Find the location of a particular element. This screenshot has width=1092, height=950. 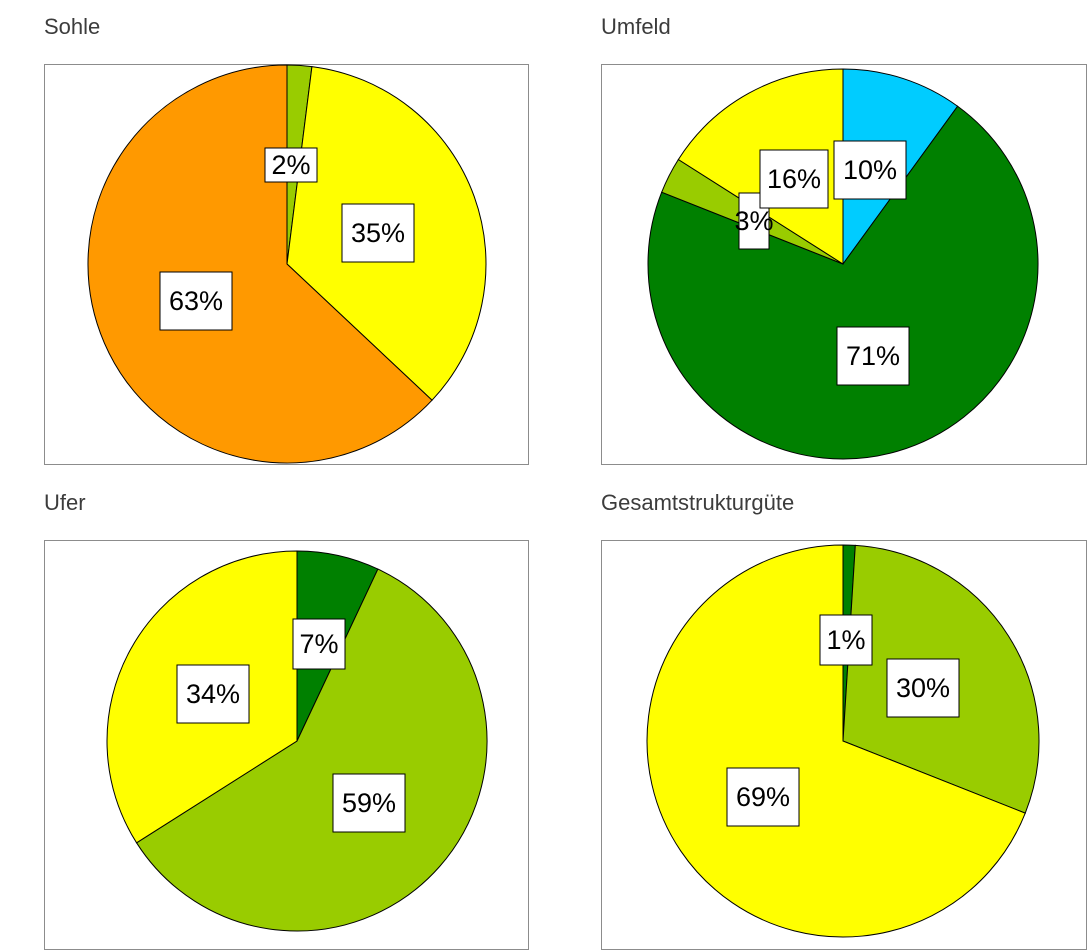

data-label-umfeld-3: 16% is located at coordinates (794, 179).